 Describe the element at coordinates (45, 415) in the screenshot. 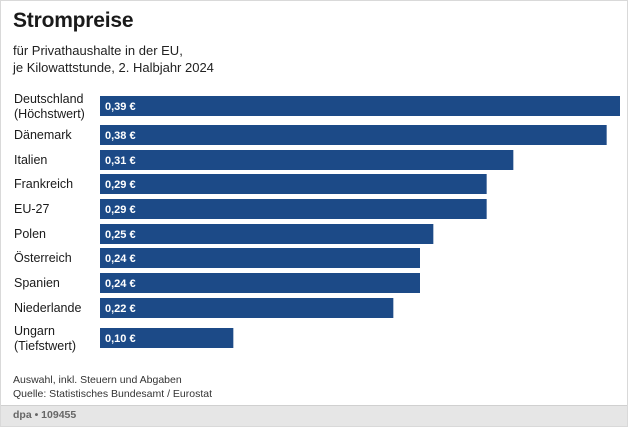

I see `footer-credit: dpa • 109455` at that location.